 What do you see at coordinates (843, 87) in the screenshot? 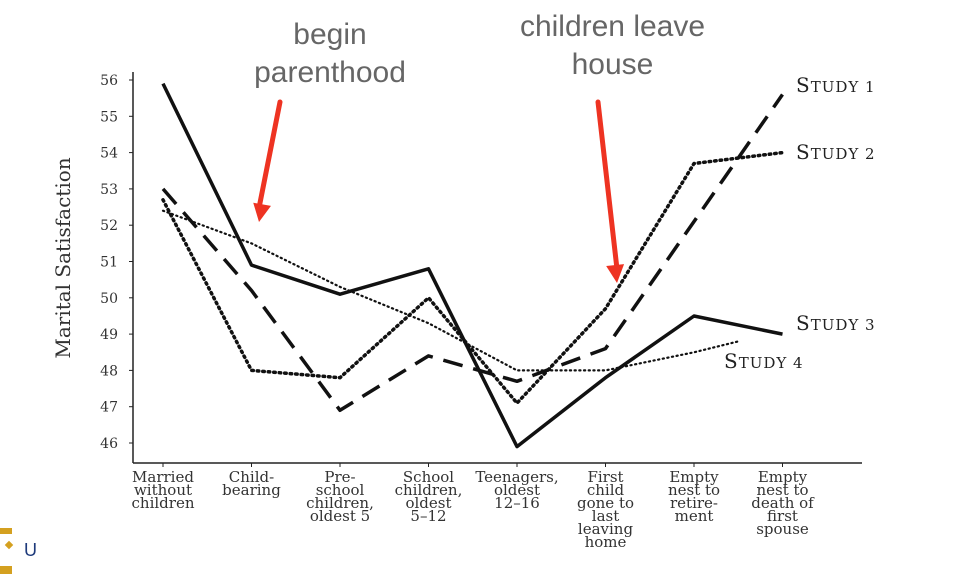
I see `legend-label-rest: TUDY 1` at bounding box center [843, 87].